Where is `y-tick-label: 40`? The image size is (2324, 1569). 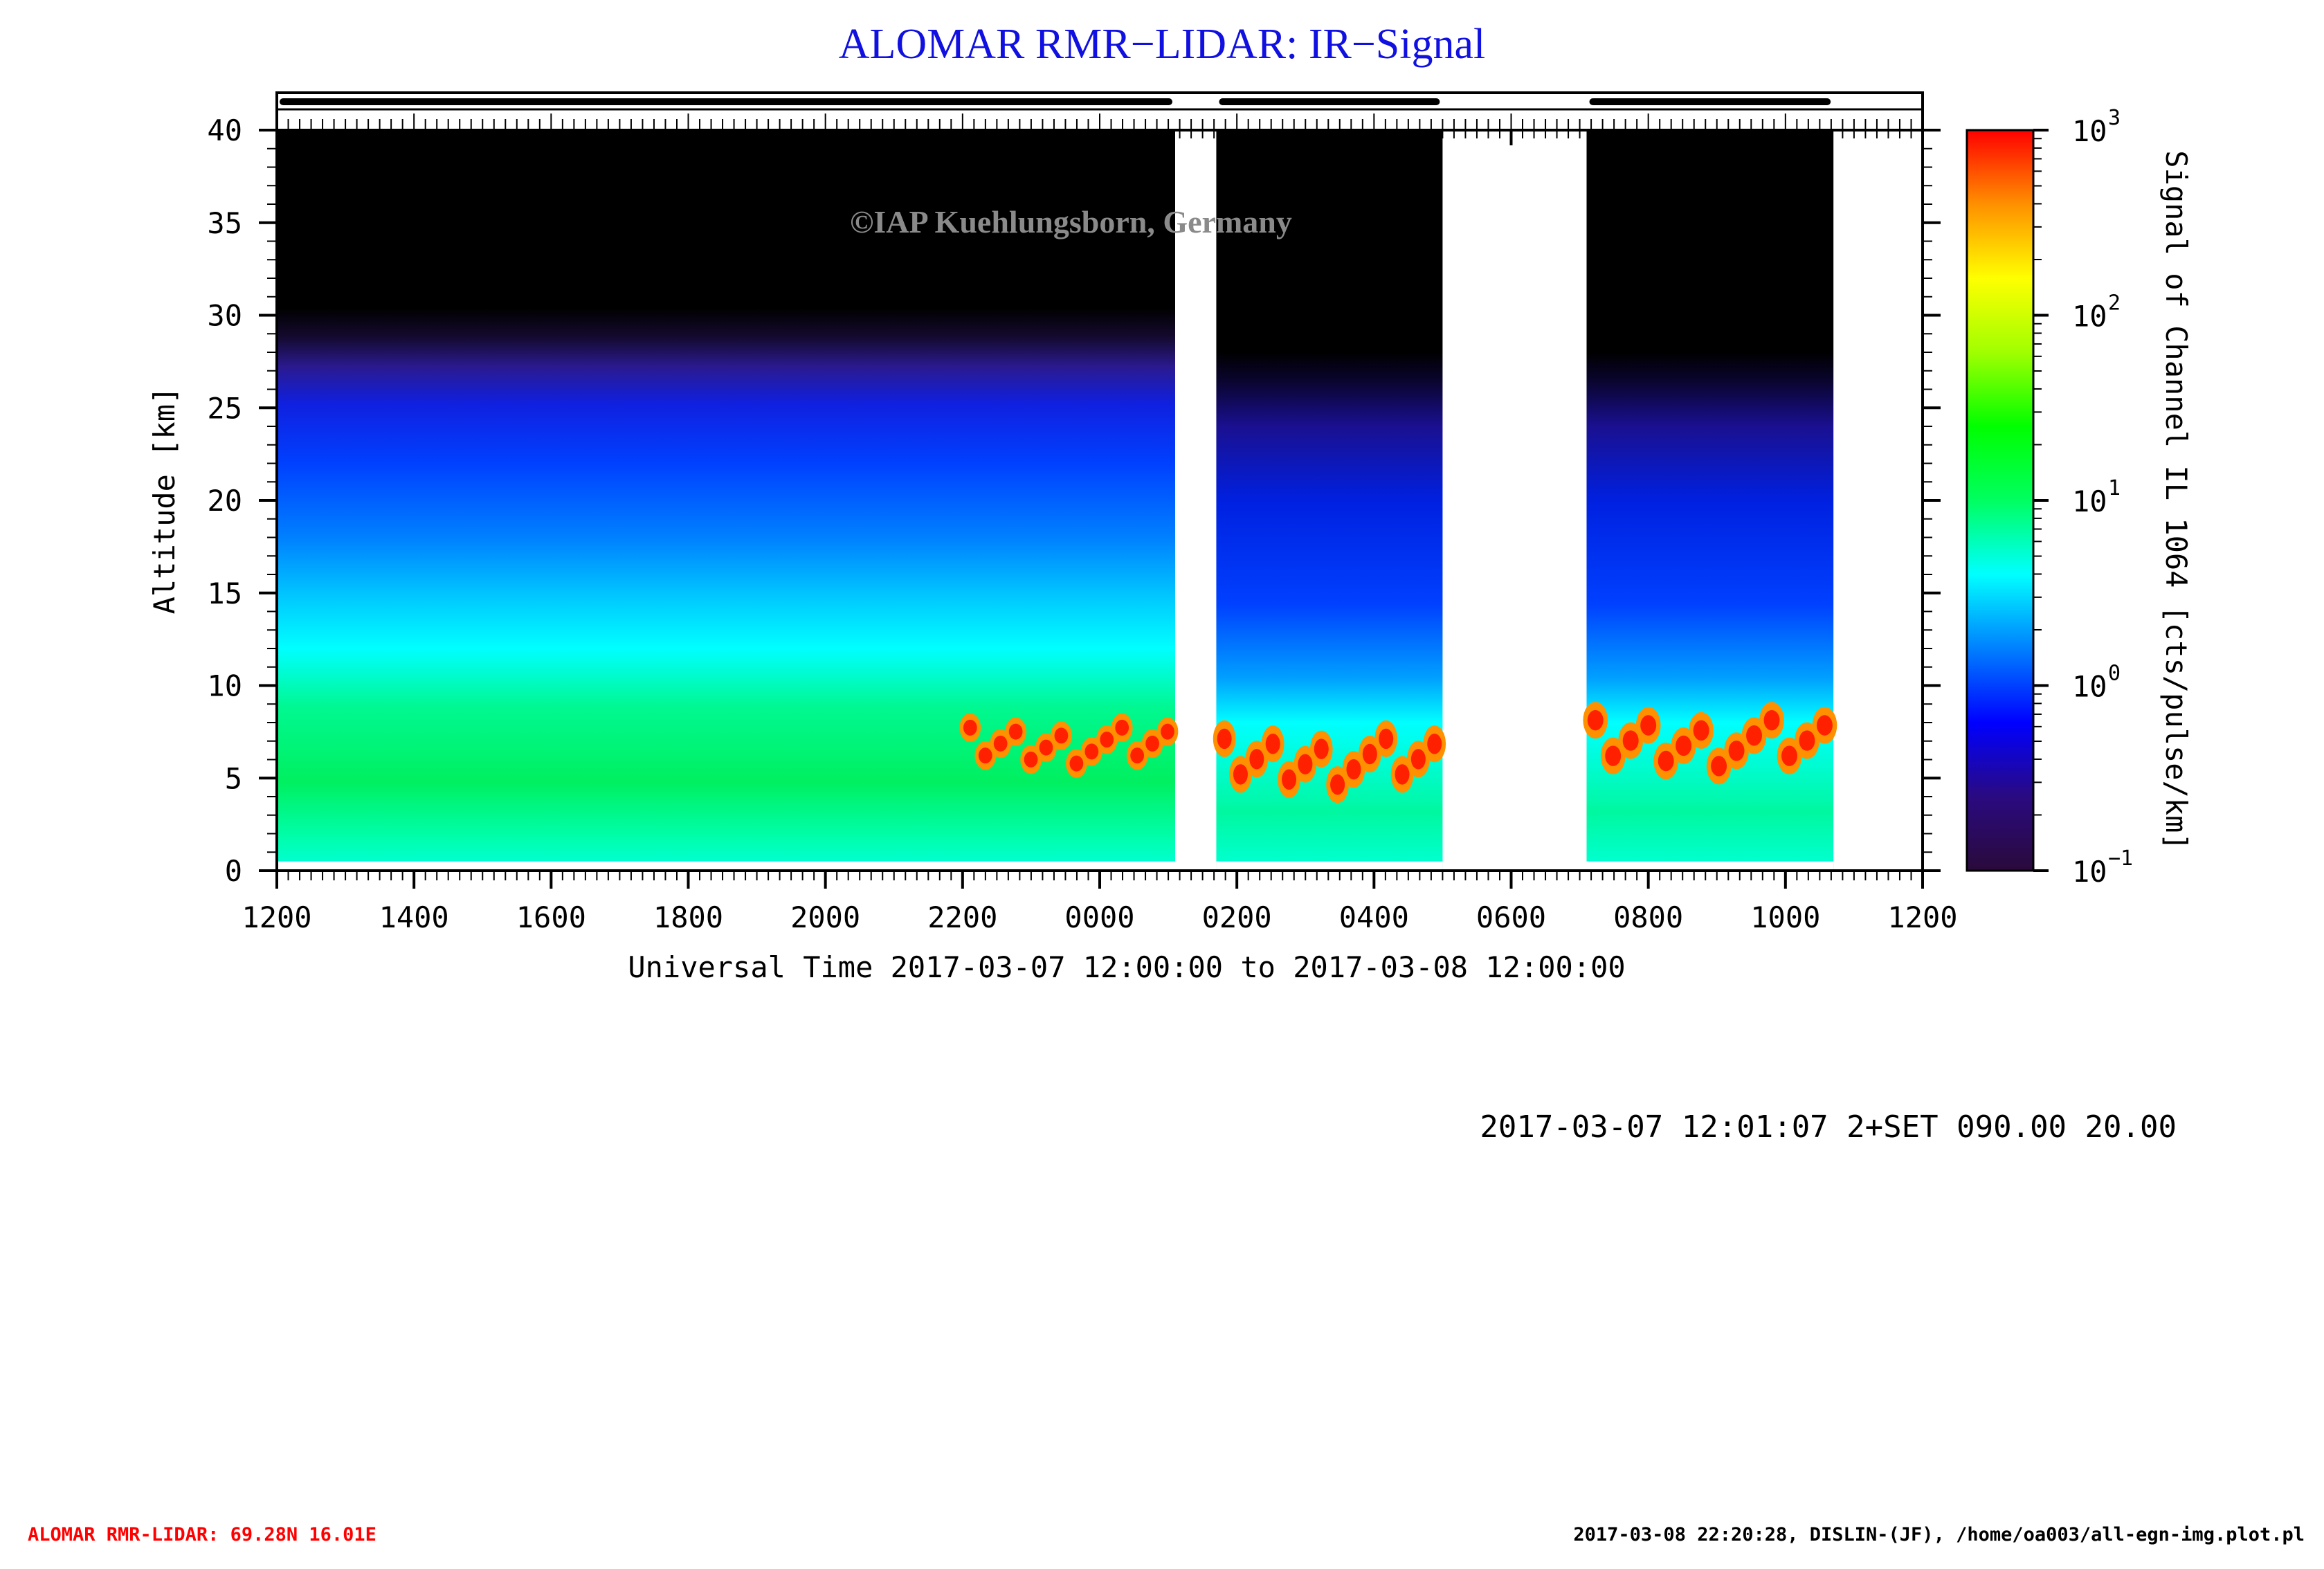
y-tick-label: 40 is located at coordinates (224, 130).